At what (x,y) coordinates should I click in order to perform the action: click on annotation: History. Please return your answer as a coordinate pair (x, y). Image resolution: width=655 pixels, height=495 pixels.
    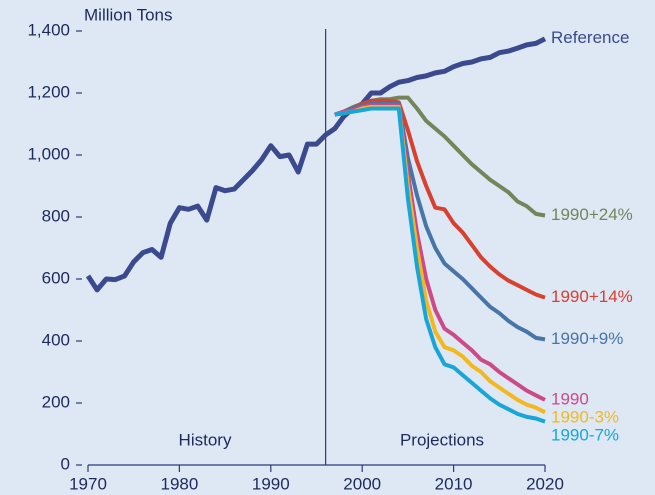
    Looking at the image, I should click on (205, 439).